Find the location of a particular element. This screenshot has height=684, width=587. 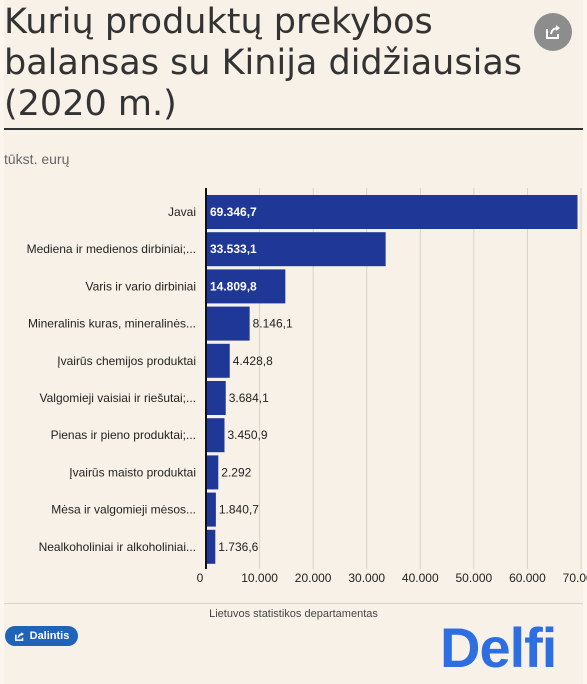

source-text: Lietuvos statistikos departamentas is located at coordinates (293, 614).